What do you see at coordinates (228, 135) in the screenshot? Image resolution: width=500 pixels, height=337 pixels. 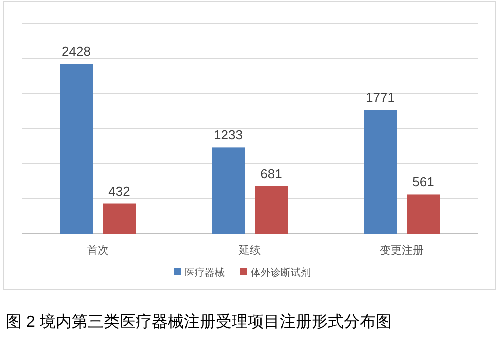 I see `data-label: 1233` at bounding box center [228, 135].